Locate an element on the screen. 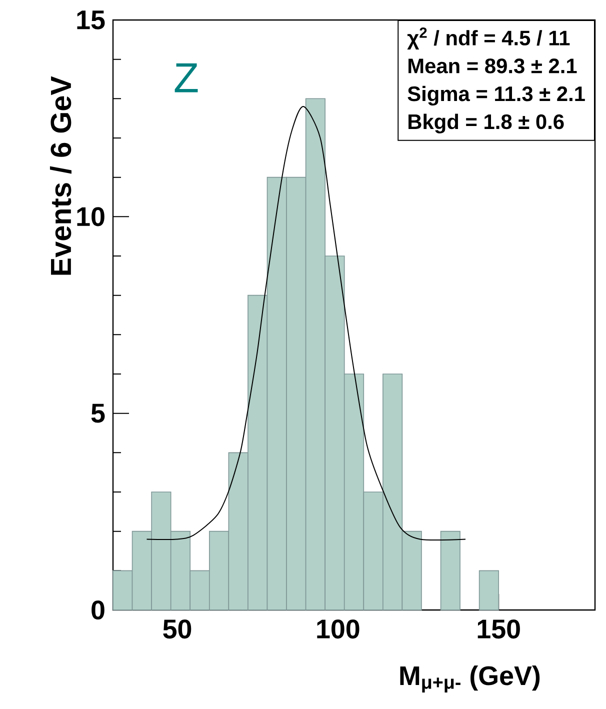 This screenshot has height=709, width=606. y-tick-label: 5 is located at coordinates (98, 413).